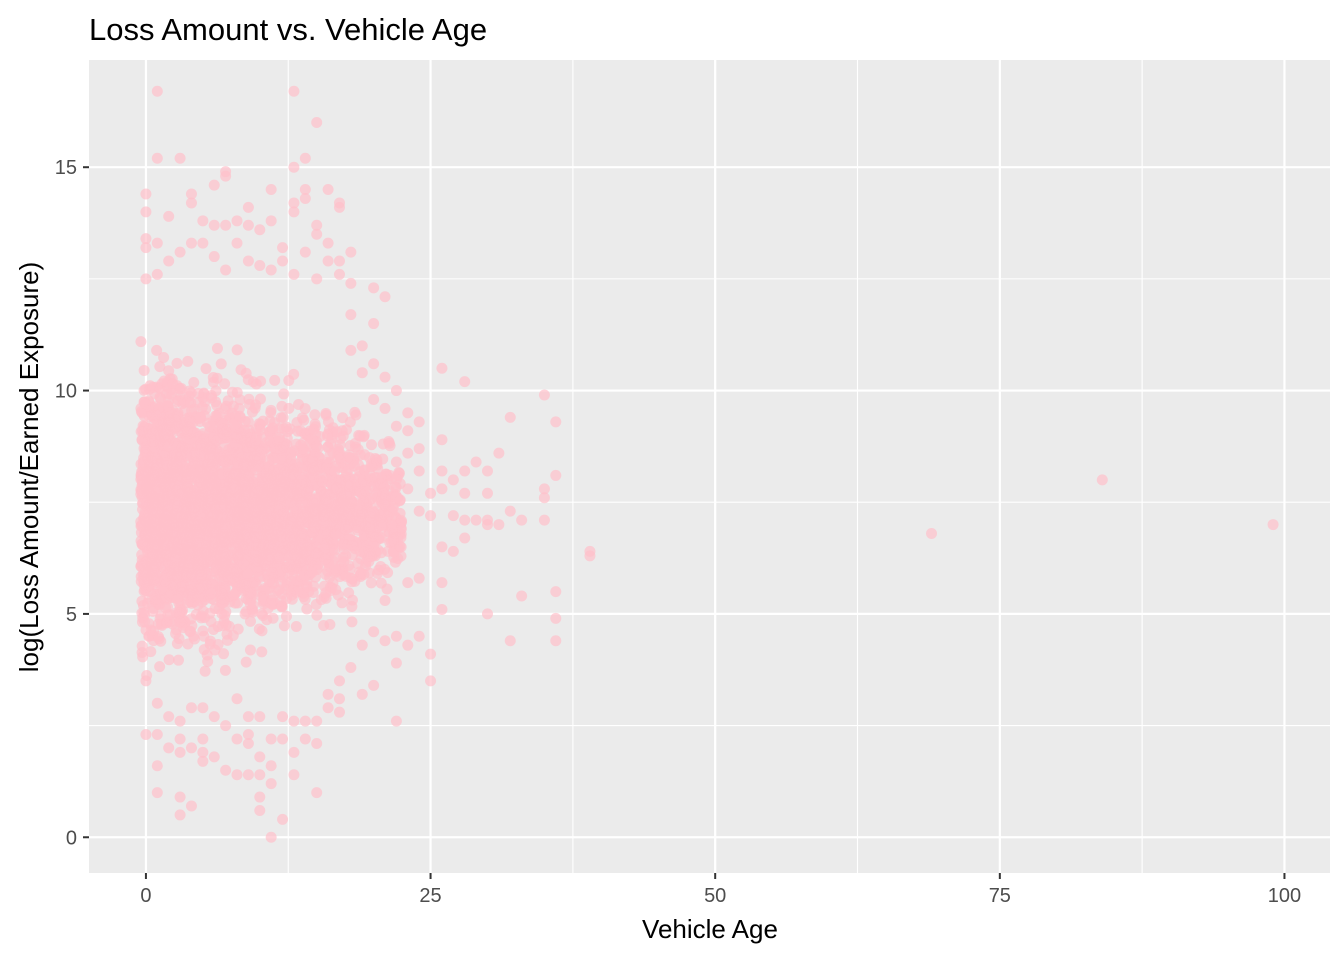 The image size is (1344, 960). I want to click on x-axis: 0 25 50 75 100, so click(720, 890).